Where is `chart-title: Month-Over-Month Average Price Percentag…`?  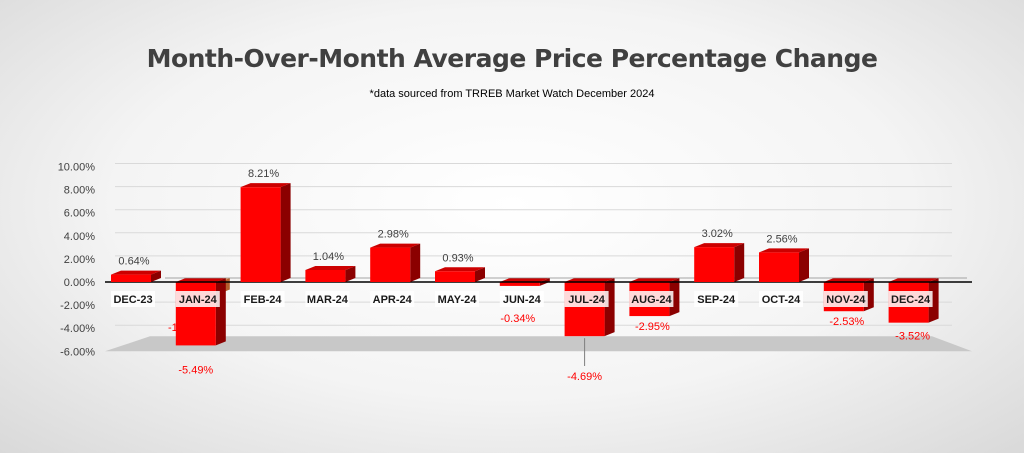
chart-title: Month-Over-Month Average Price Percentag… is located at coordinates (512, 58).